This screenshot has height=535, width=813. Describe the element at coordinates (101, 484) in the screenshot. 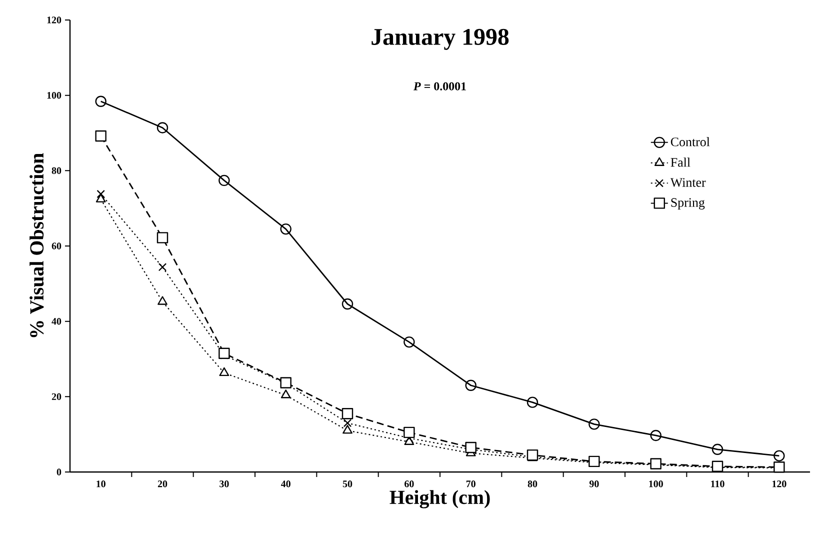

I see `x-tick-label: 10` at that location.